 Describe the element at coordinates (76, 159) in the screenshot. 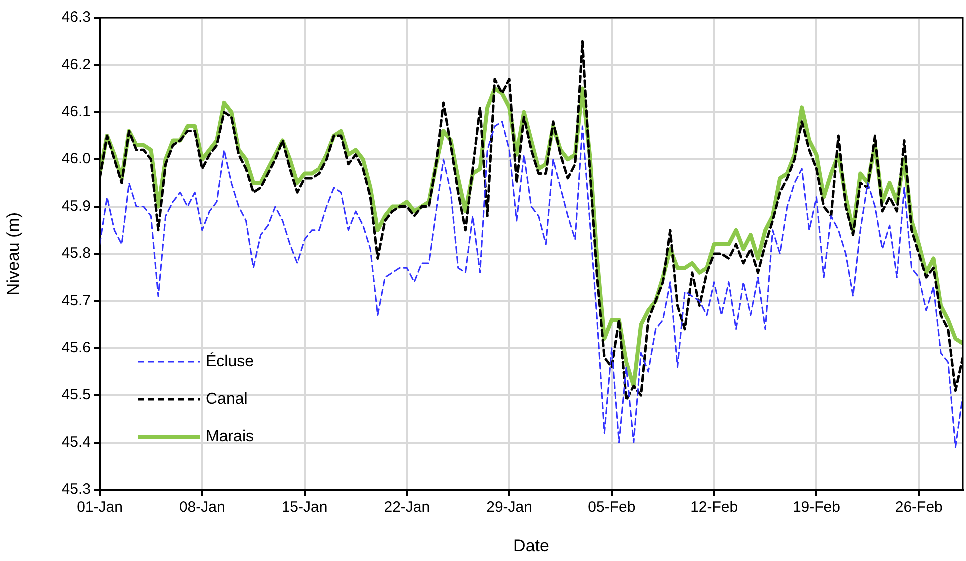

I see `y-tick-label: 46.0` at that location.